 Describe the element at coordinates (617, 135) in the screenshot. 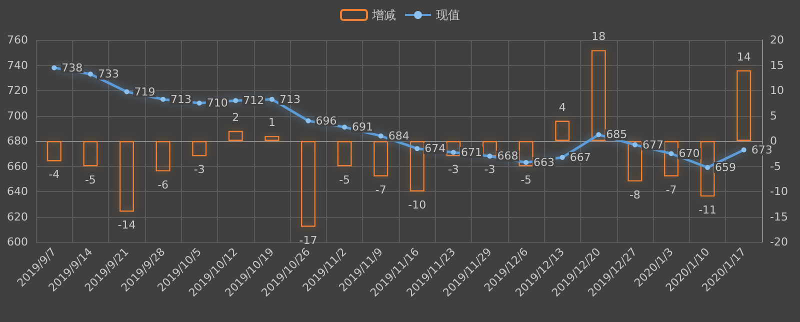

I see `data-label: 685` at that location.